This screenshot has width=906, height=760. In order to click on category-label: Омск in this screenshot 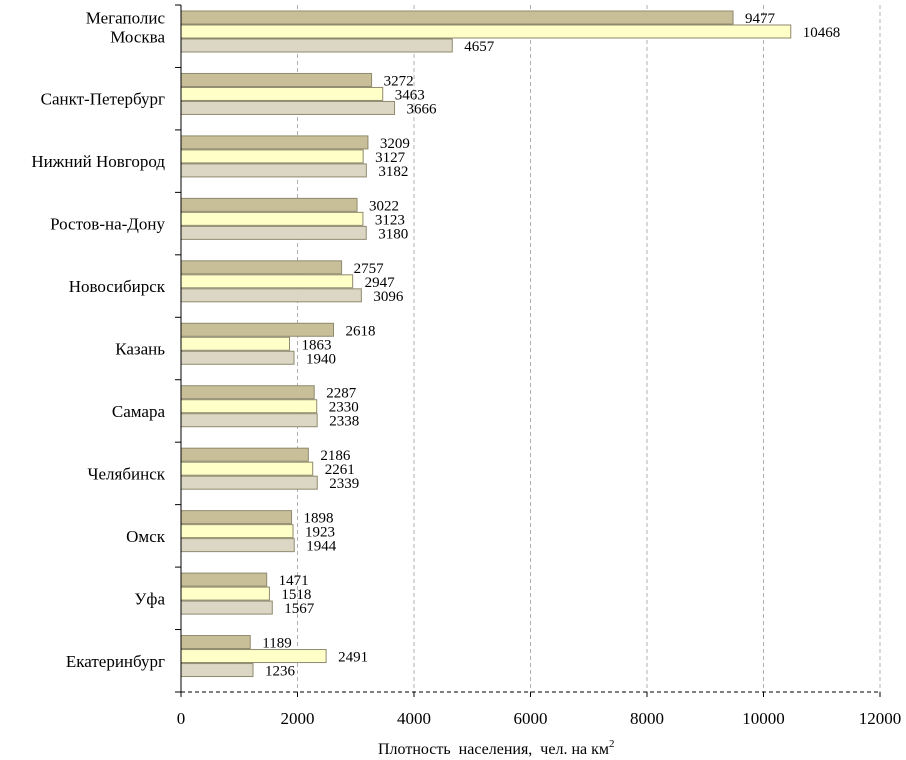, I will do `click(146, 536)`.